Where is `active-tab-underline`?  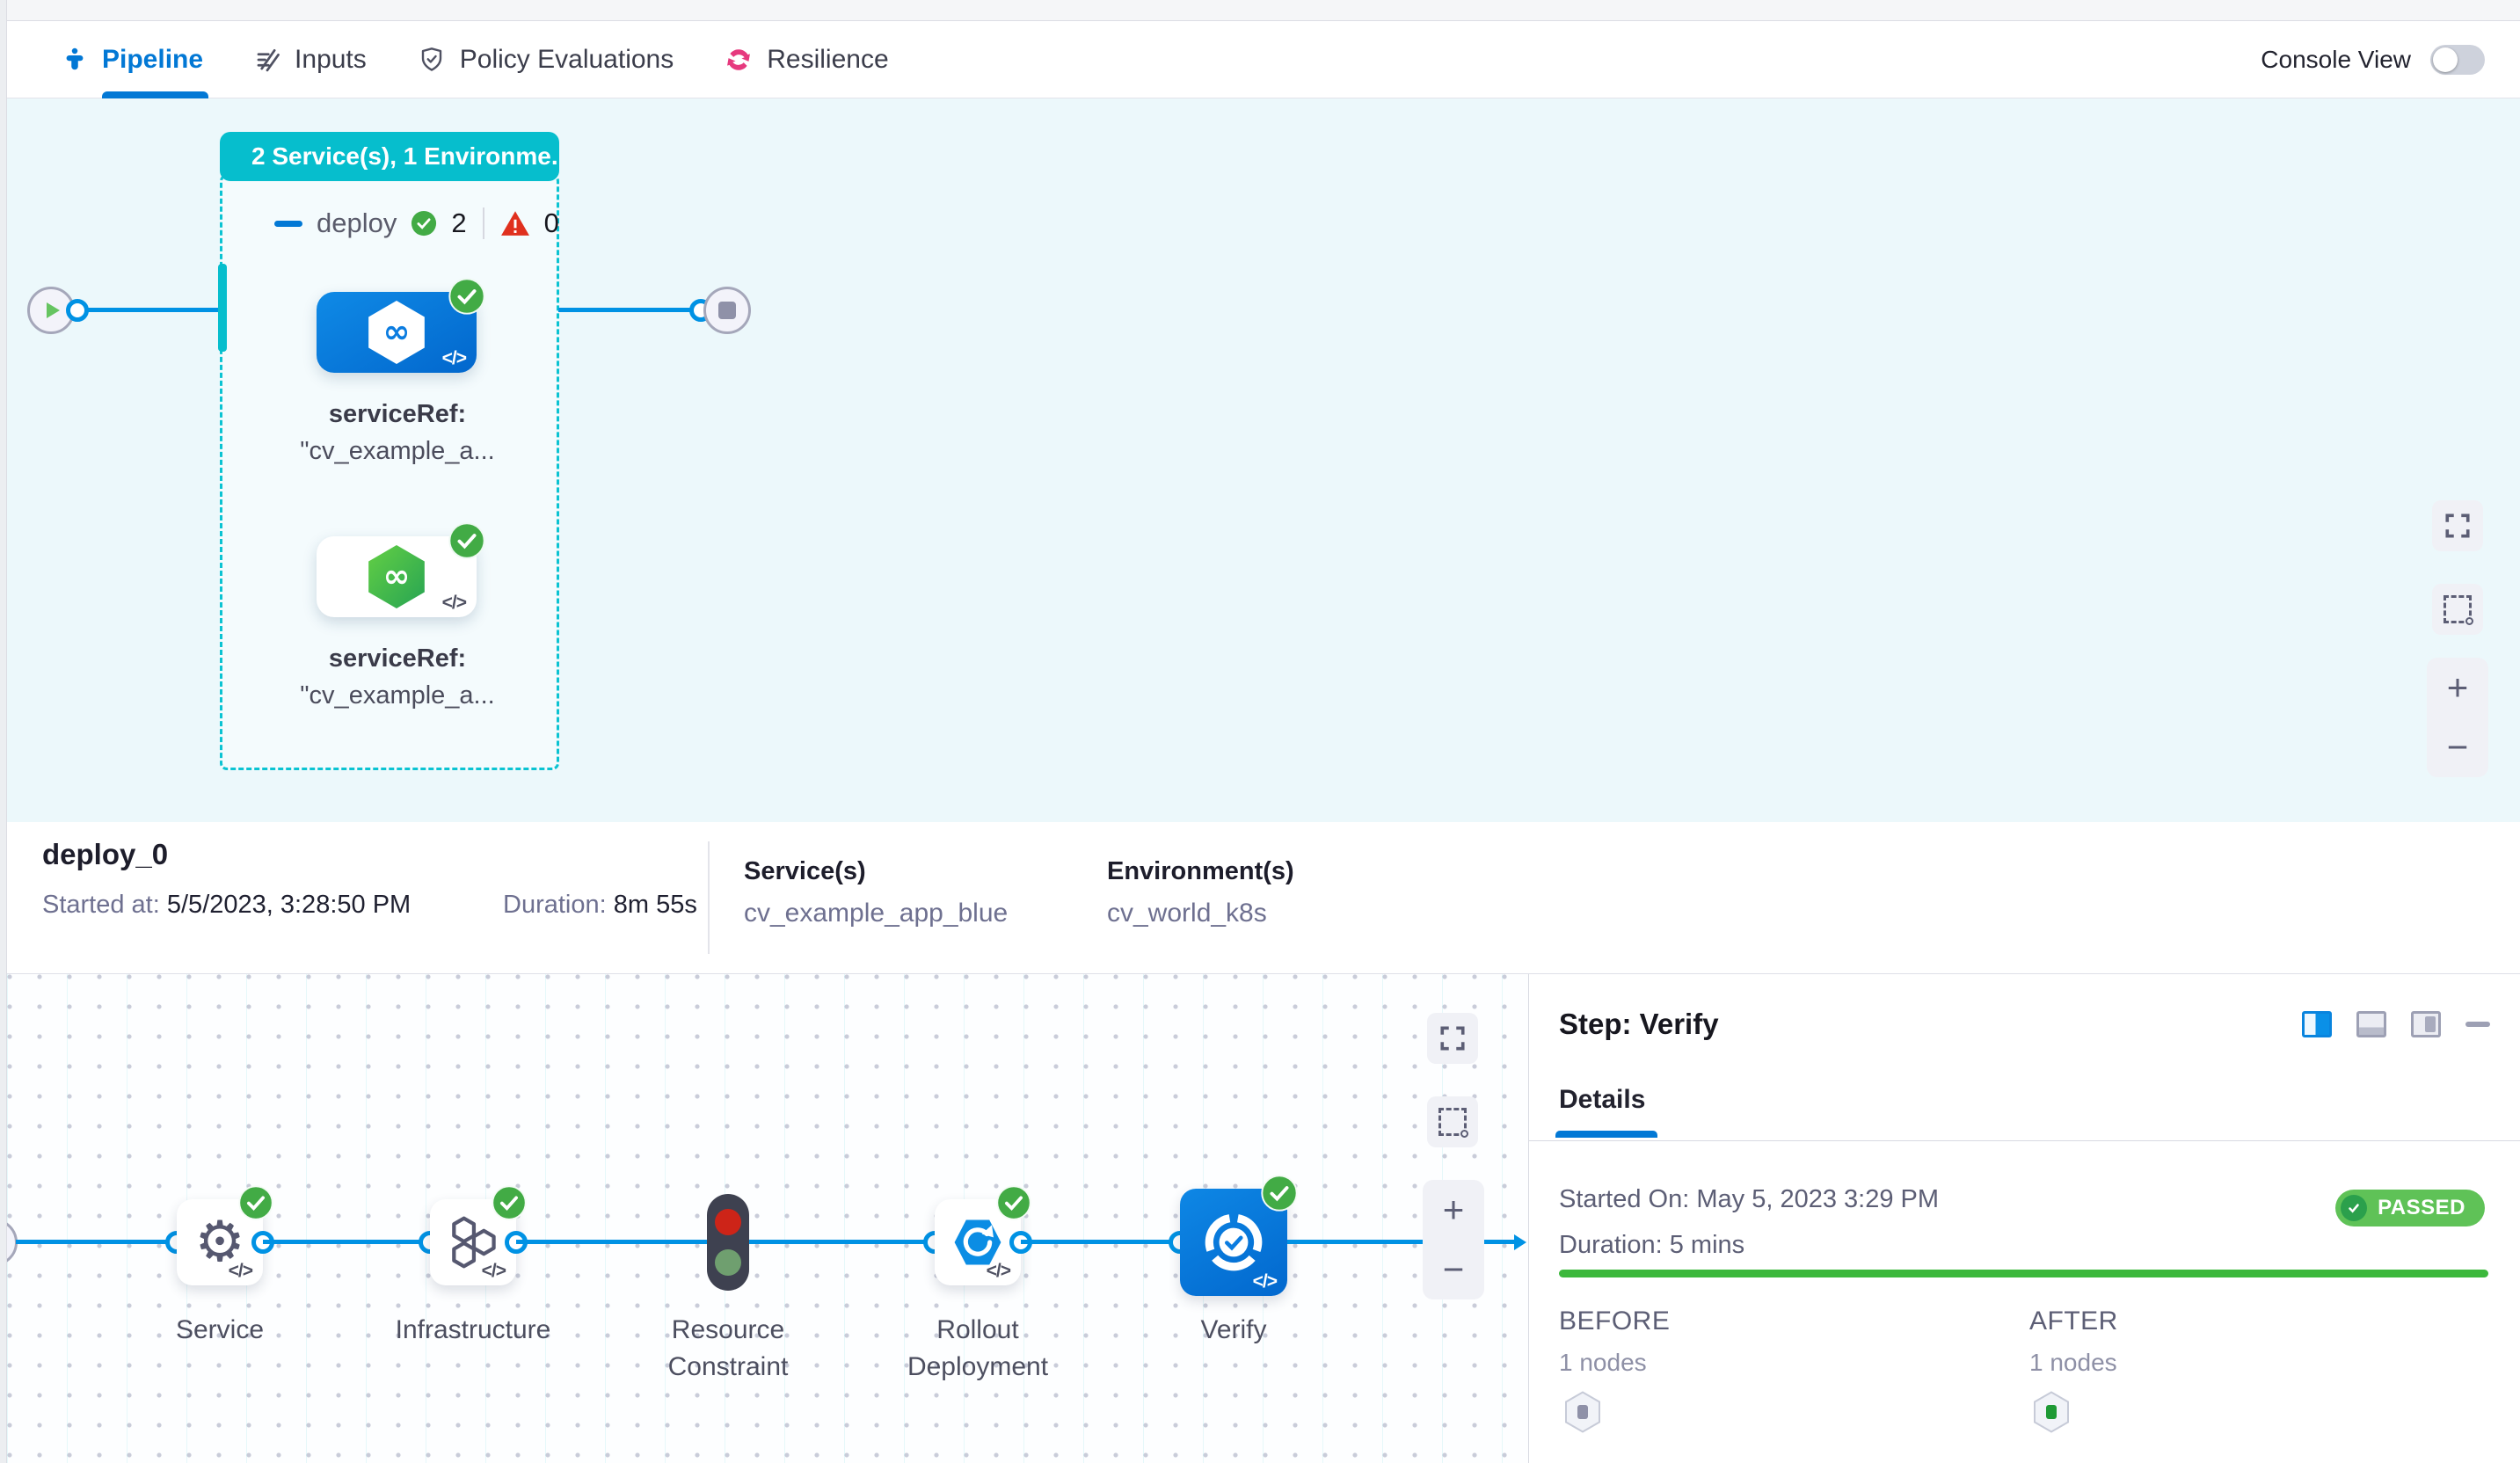 active-tab-underline is located at coordinates (155, 95).